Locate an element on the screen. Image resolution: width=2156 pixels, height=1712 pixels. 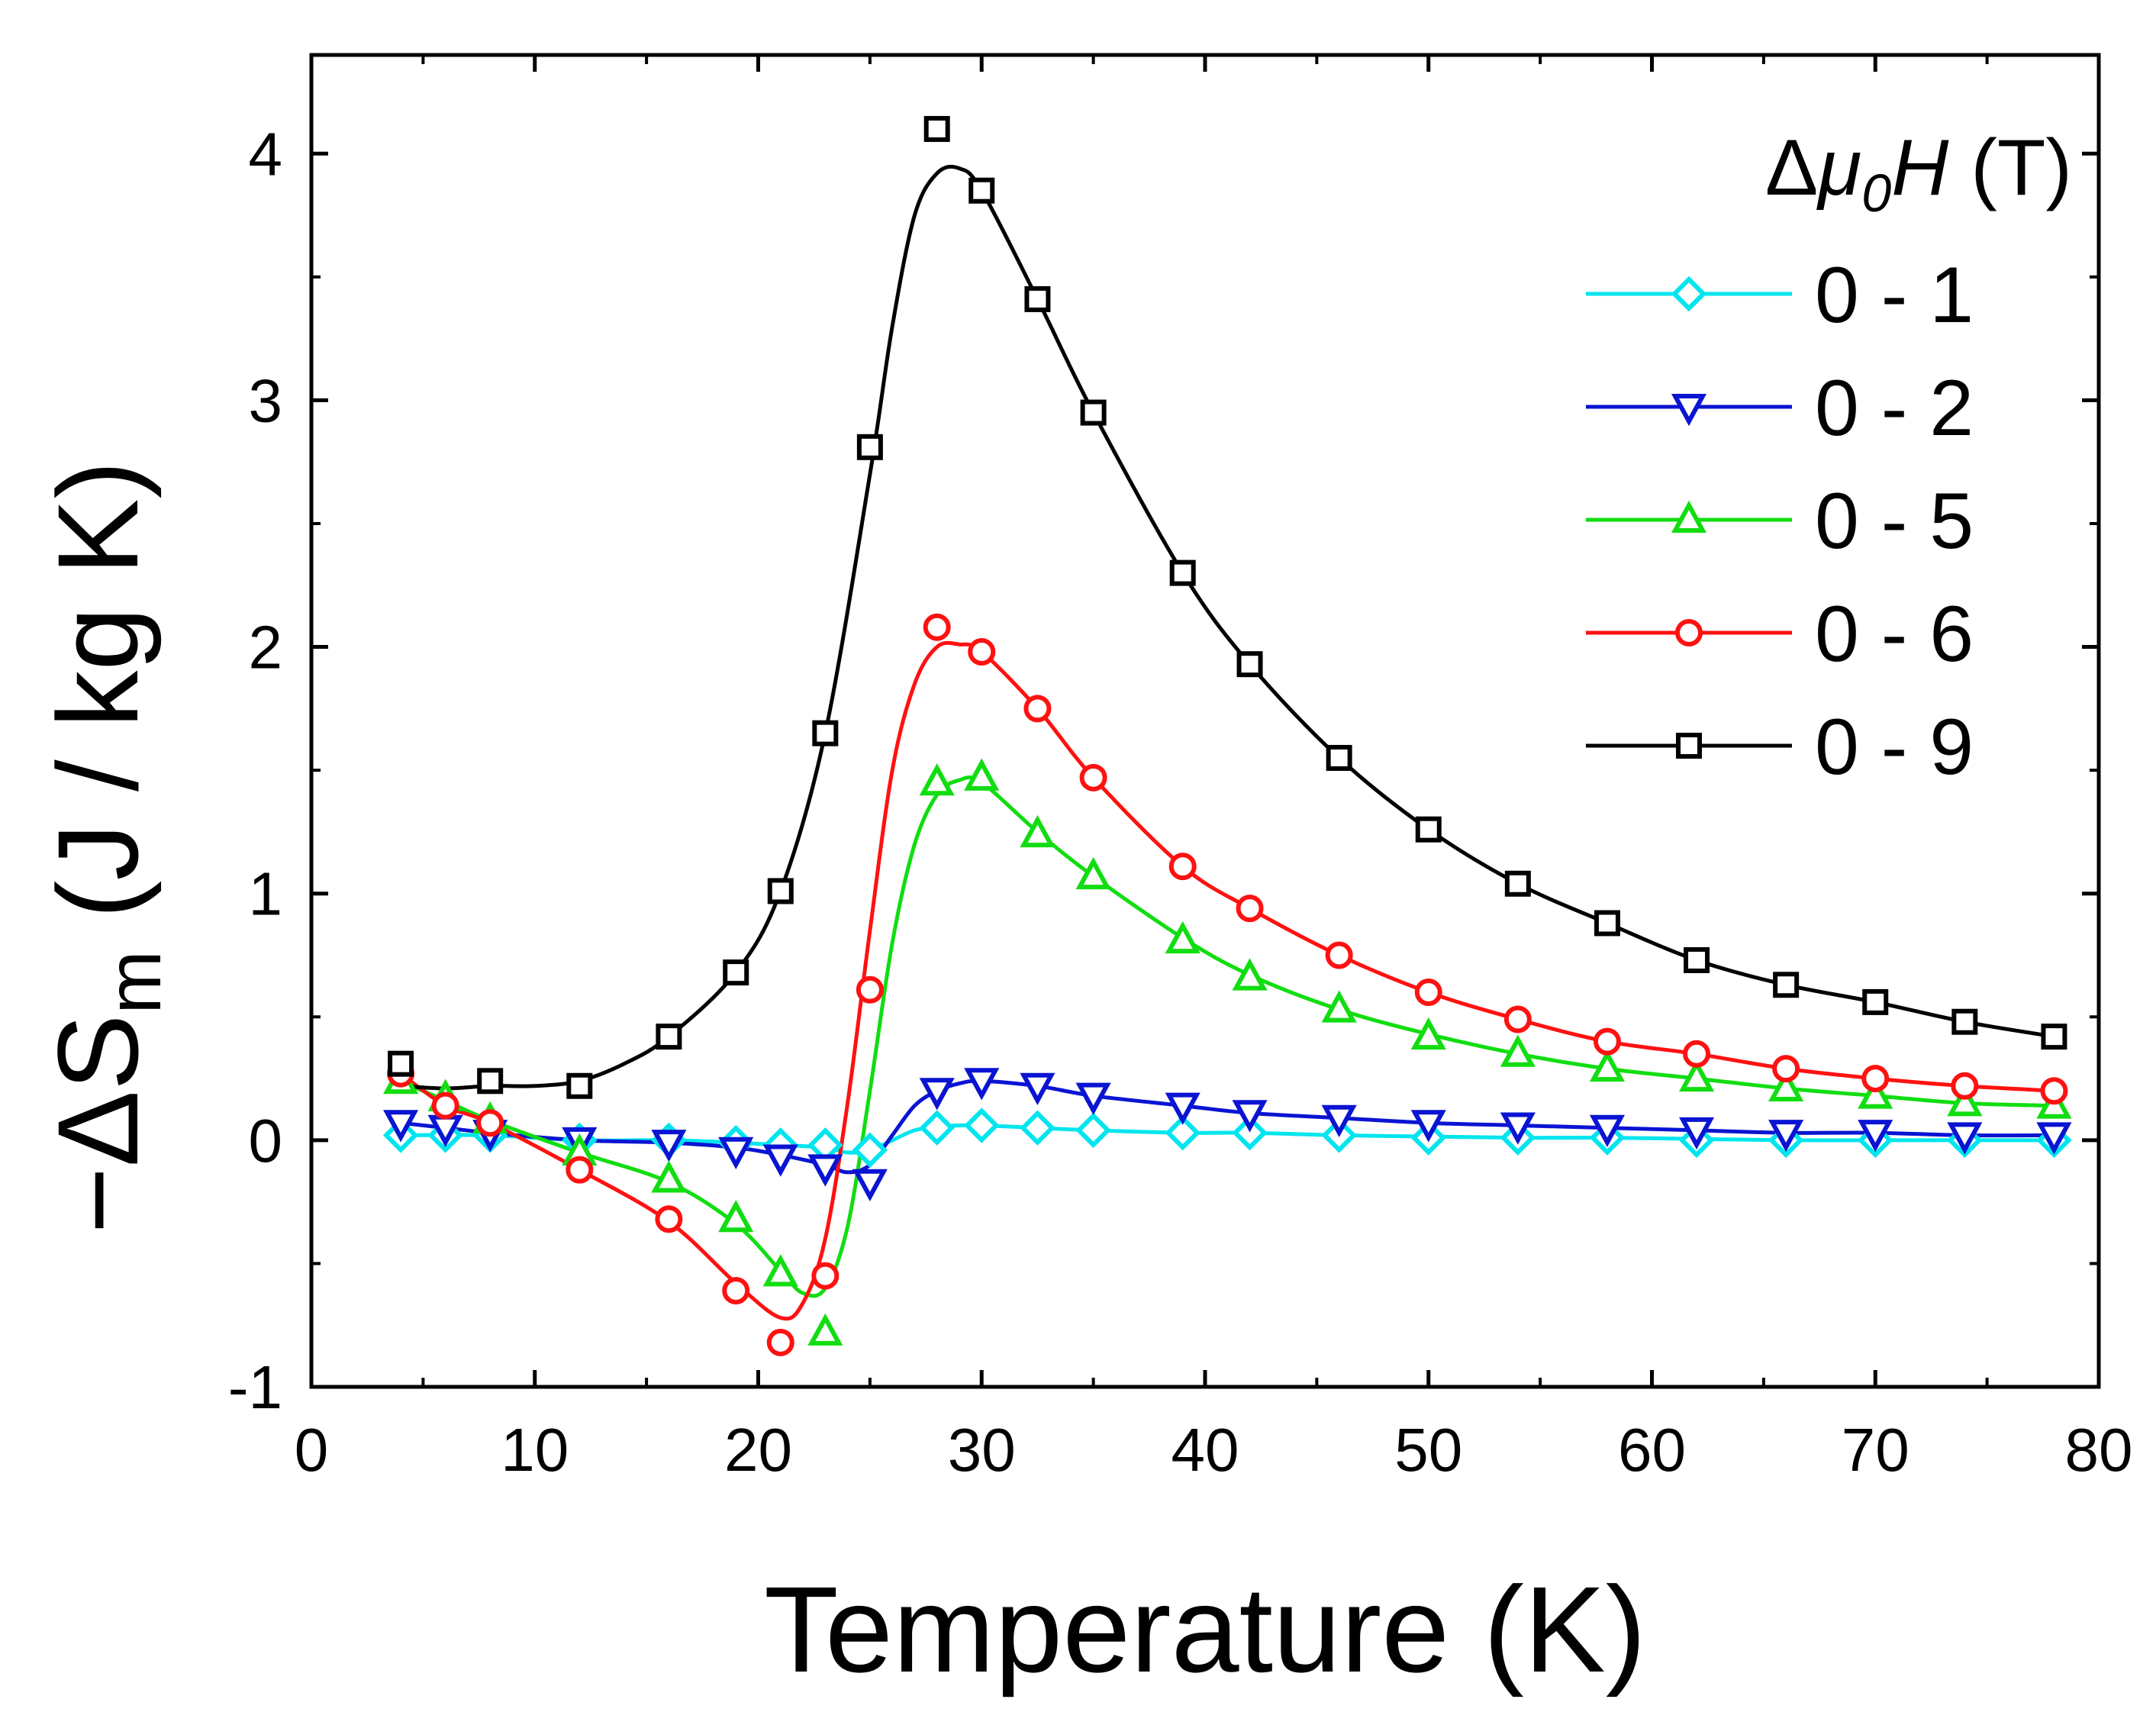
legend-label-0to1: 0 - 1 is located at coordinates (1894, 296).